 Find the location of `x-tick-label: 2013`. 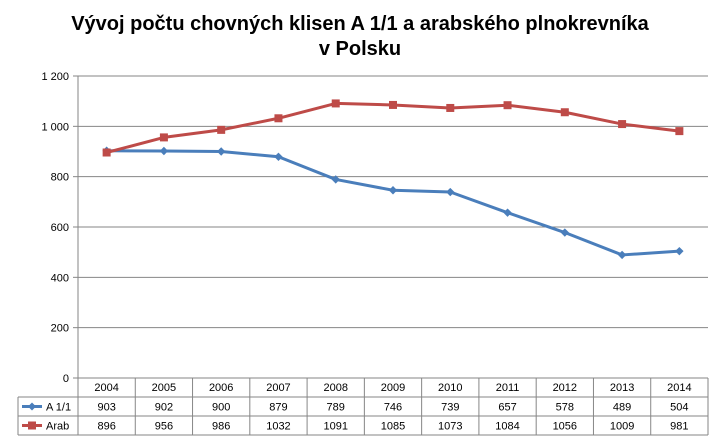

x-tick-label: 2013 is located at coordinates (622, 388).